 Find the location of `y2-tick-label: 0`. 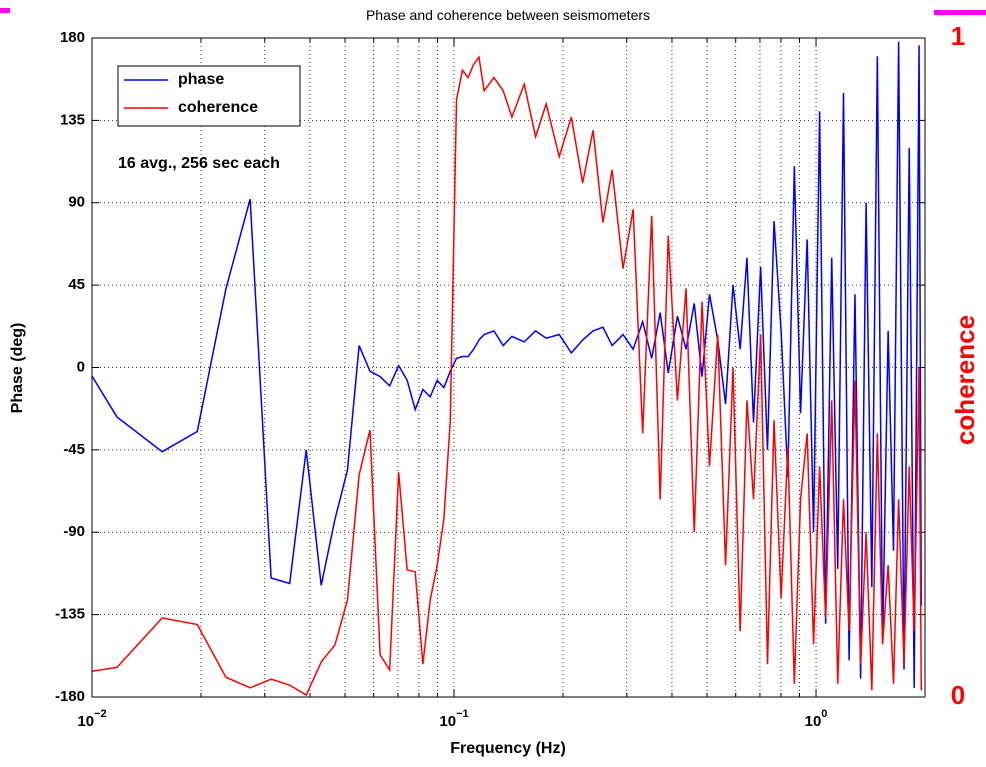

y2-tick-label: 0 is located at coordinates (958, 695).